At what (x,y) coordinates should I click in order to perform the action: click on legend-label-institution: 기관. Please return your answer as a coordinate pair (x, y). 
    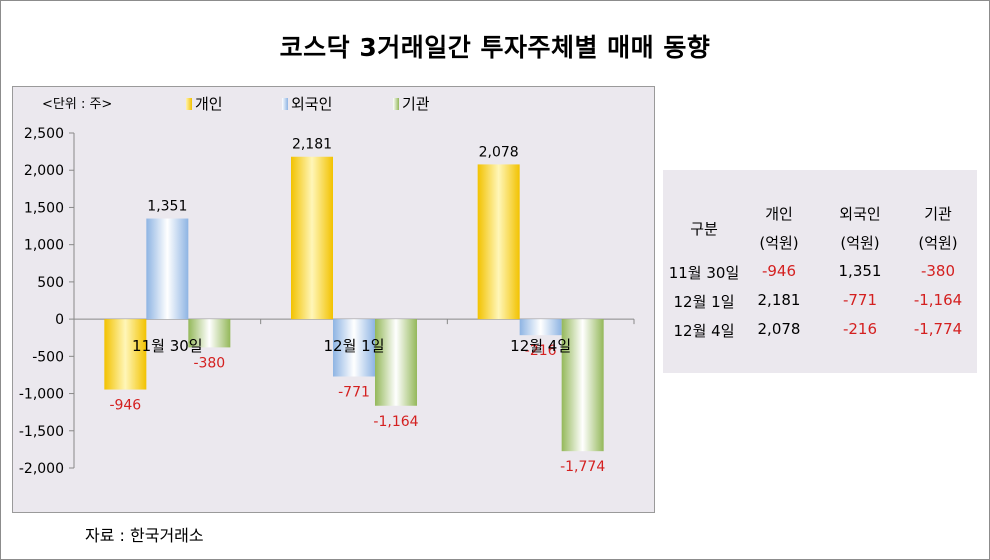
    Looking at the image, I should click on (416, 104).